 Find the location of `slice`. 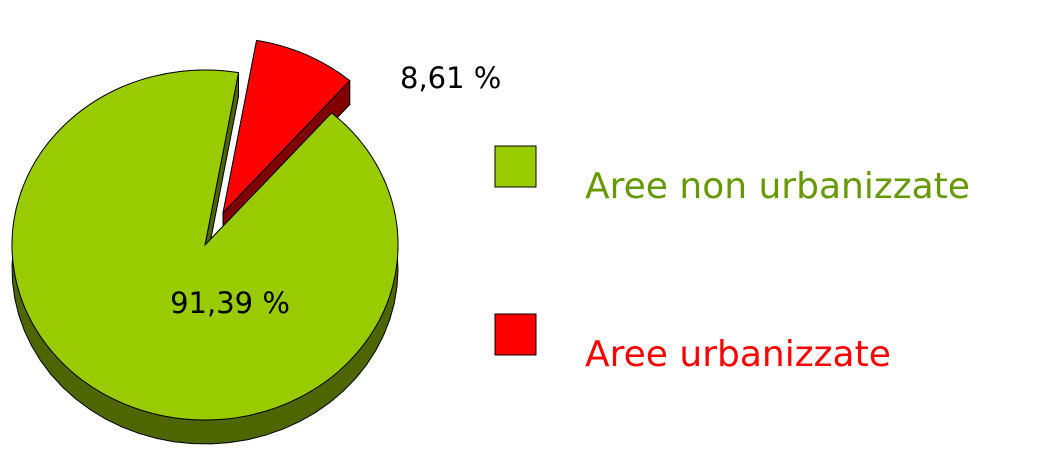

slice is located at coordinates (286, 127).